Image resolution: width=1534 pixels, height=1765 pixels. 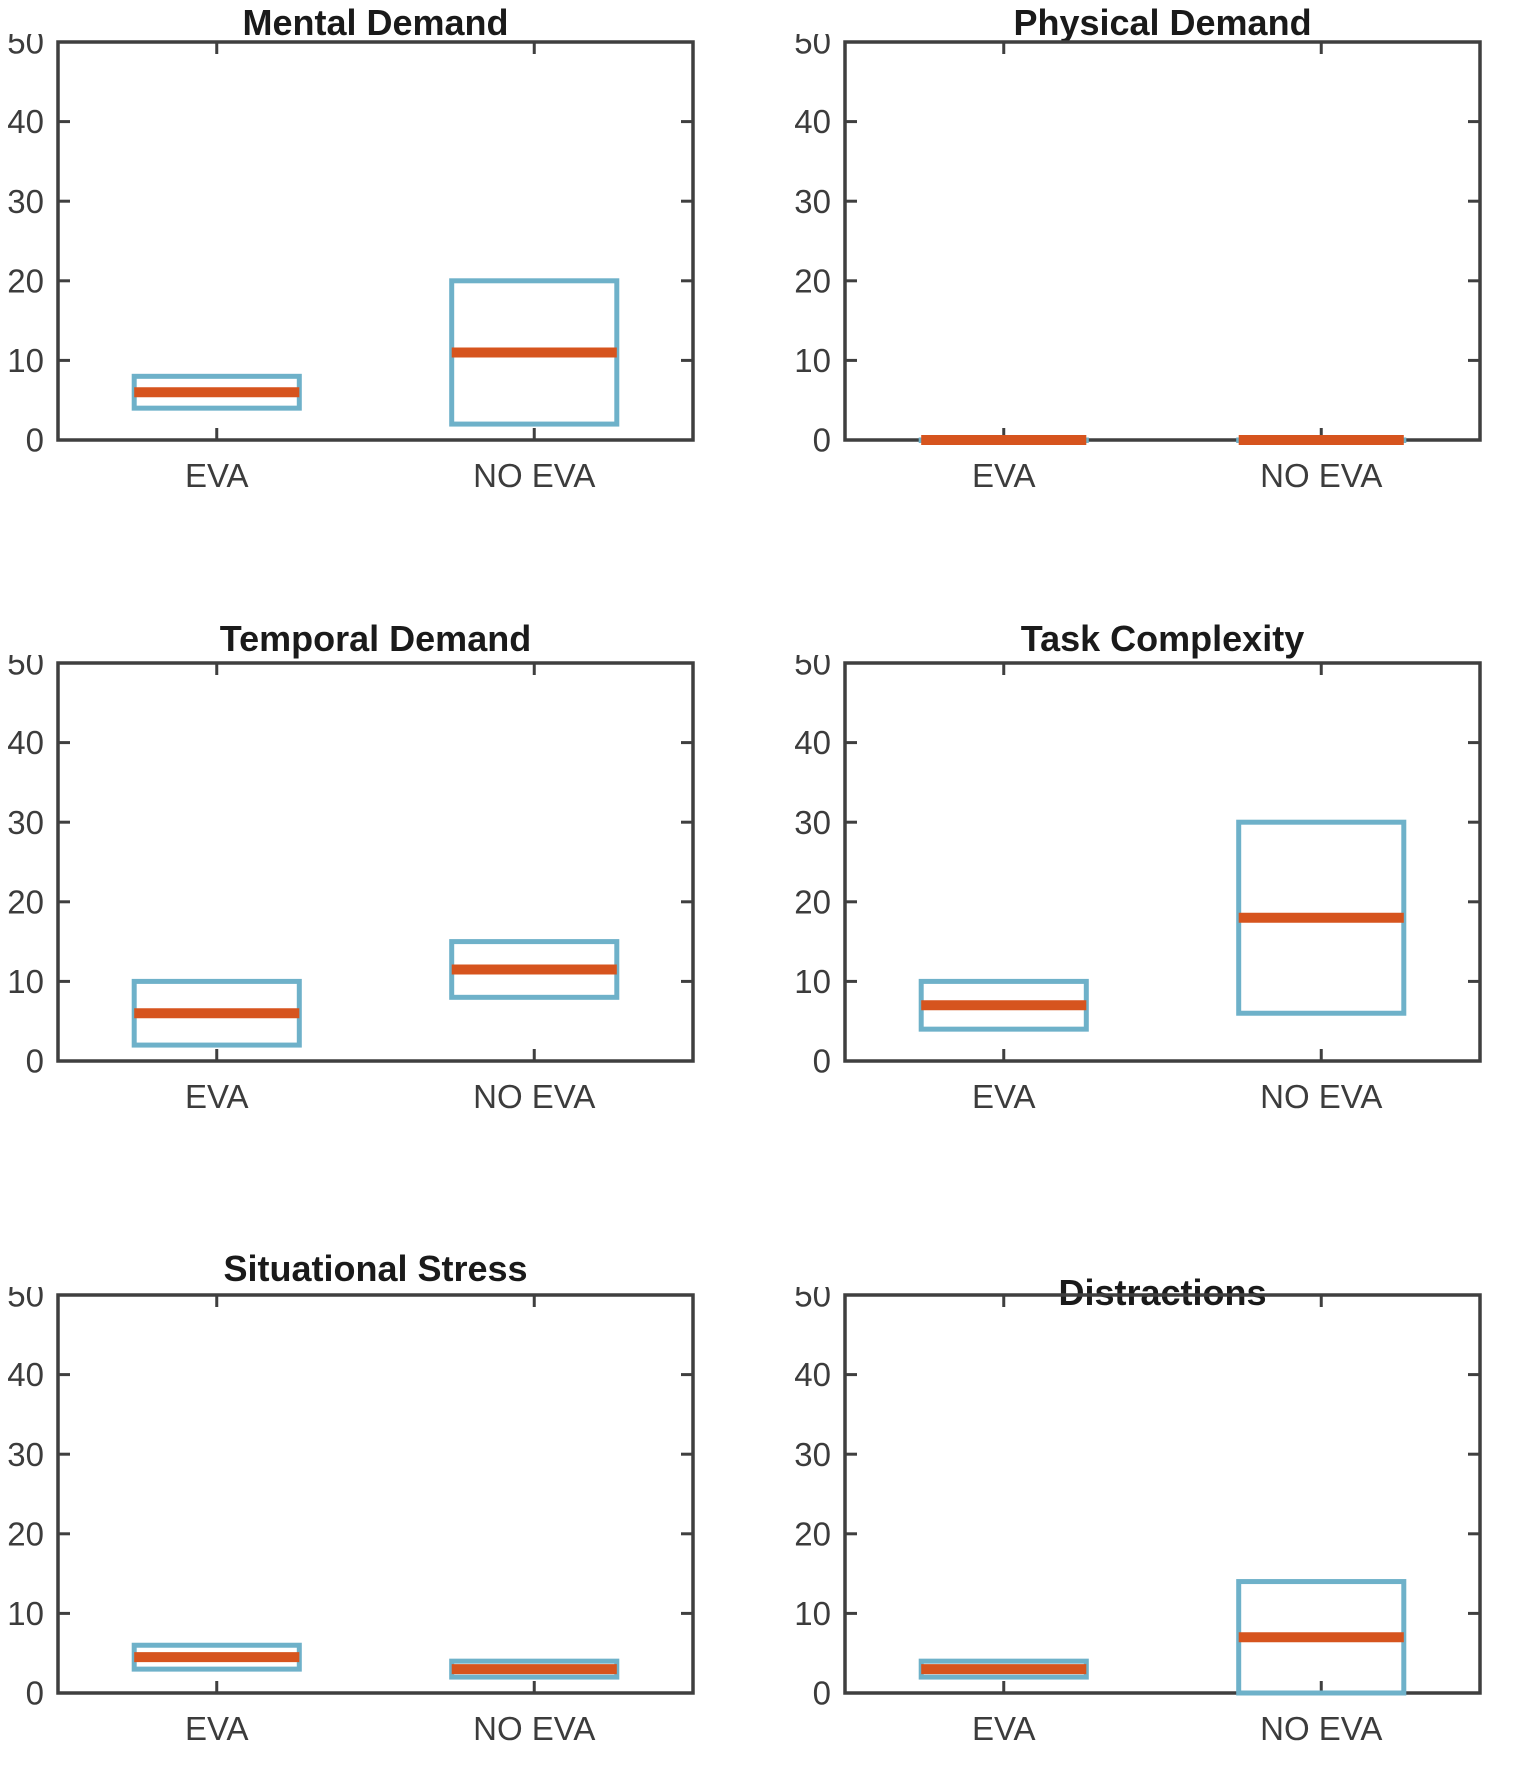 What do you see at coordinates (375, 1268) in the screenshot?
I see `chart-title: Situational Stress` at bounding box center [375, 1268].